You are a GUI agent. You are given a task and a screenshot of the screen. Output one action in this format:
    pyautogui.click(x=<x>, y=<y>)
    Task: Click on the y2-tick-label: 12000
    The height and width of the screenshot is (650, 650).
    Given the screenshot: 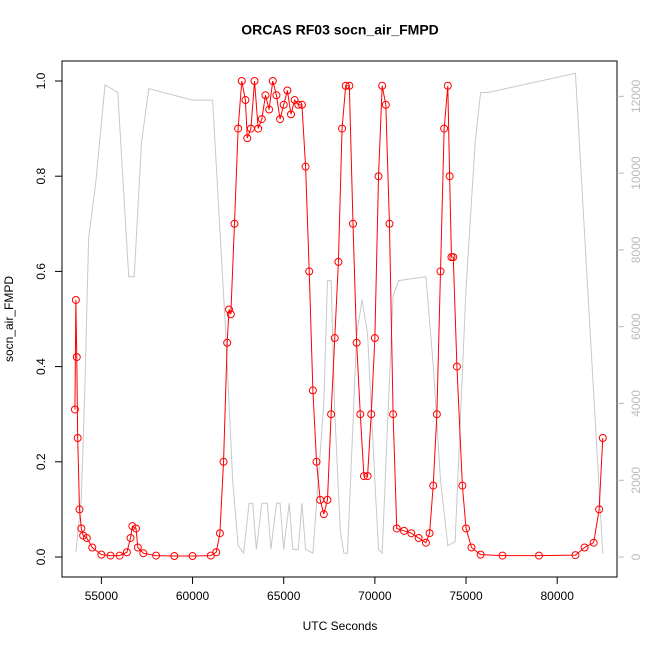 What is the action you would take?
    pyautogui.click(x=636, y=96)
    